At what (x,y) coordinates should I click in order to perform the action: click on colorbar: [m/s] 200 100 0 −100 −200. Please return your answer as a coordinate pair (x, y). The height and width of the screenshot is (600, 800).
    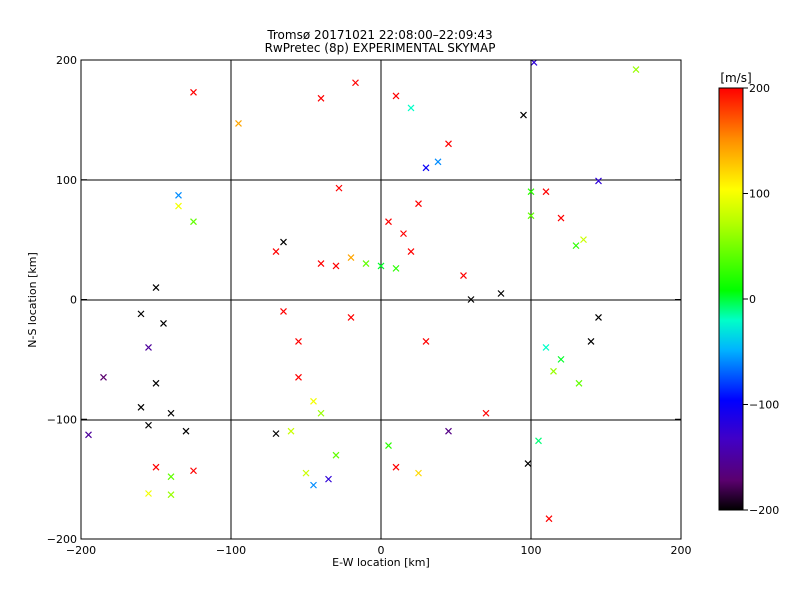
    Looking at the image, I should click on (748, 294).